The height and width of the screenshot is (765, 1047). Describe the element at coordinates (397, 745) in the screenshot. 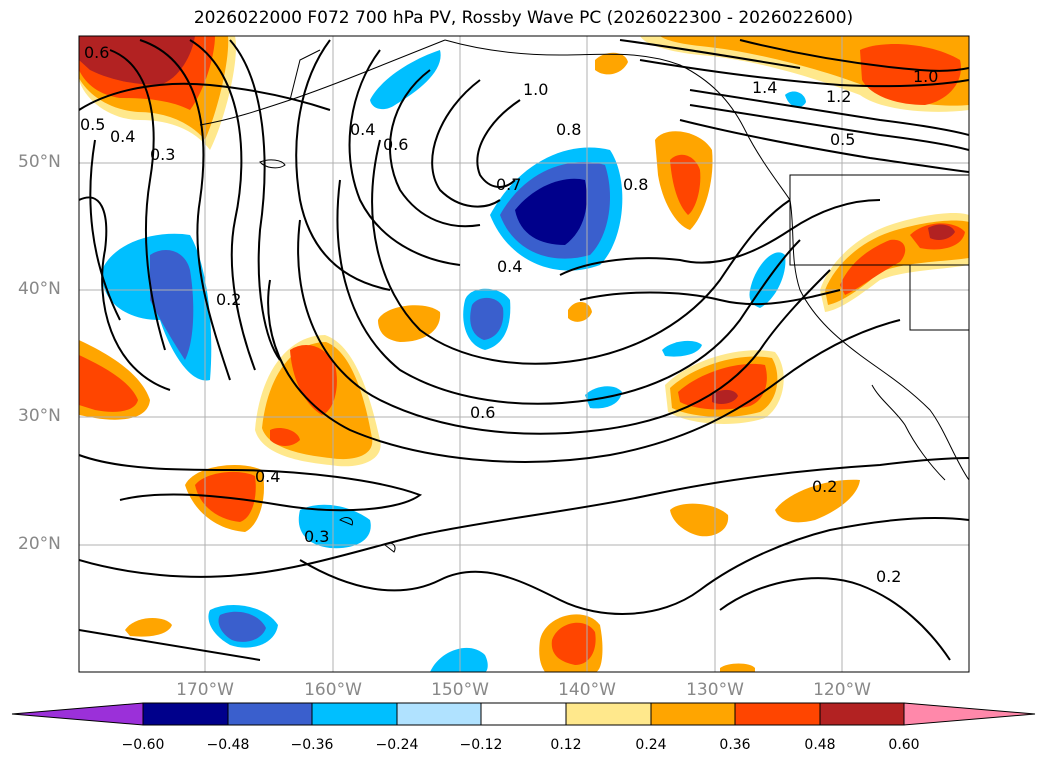

I see `colorbar-tick: −0.24` at that location.